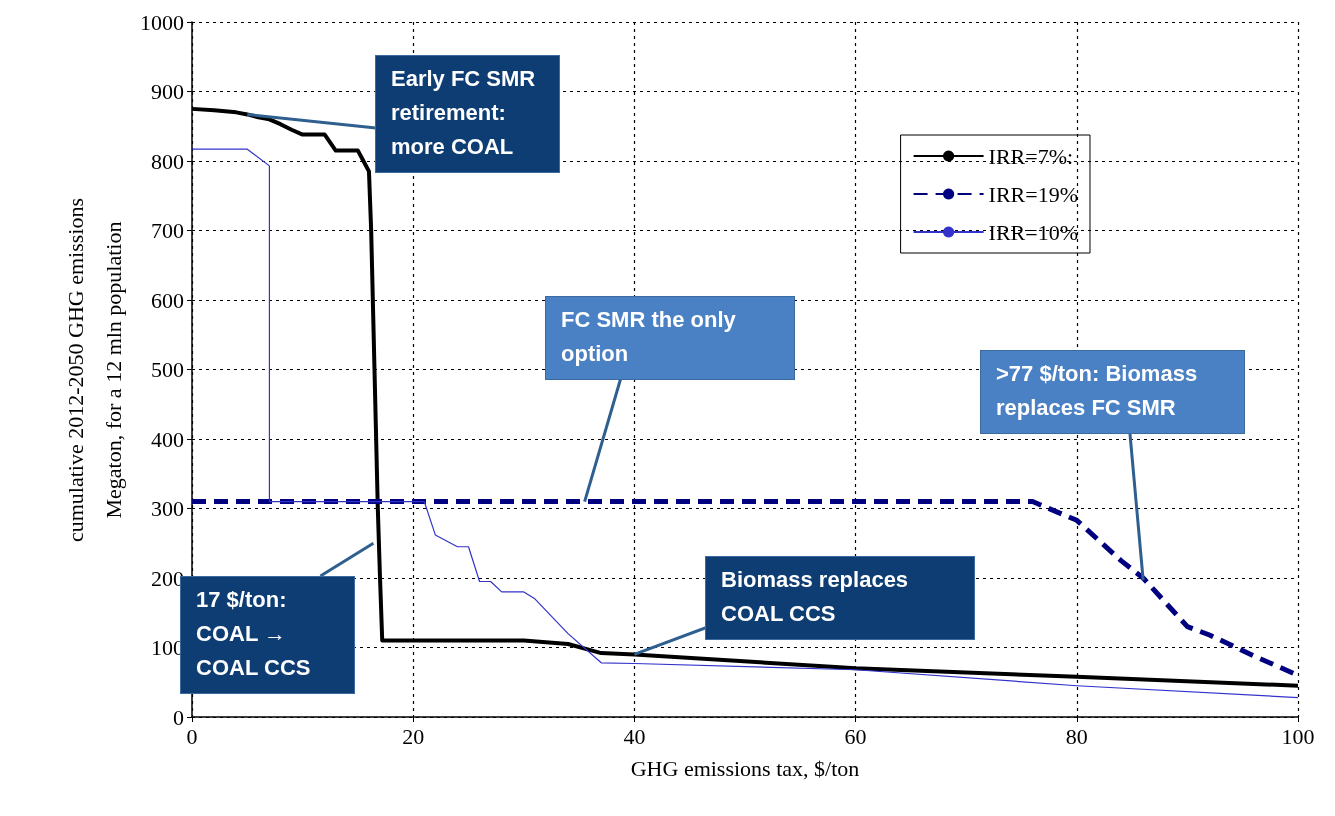  I want to click on y-tick-label: 600, so click(167, 300).